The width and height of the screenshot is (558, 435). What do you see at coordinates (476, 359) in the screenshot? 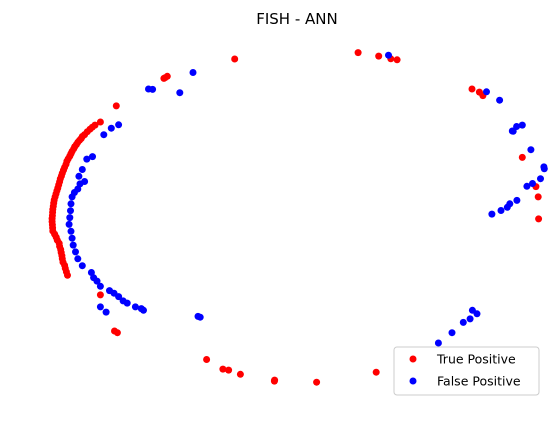
I see `legend-label-true-positive: True Positive` at bounding box center [476, 359].